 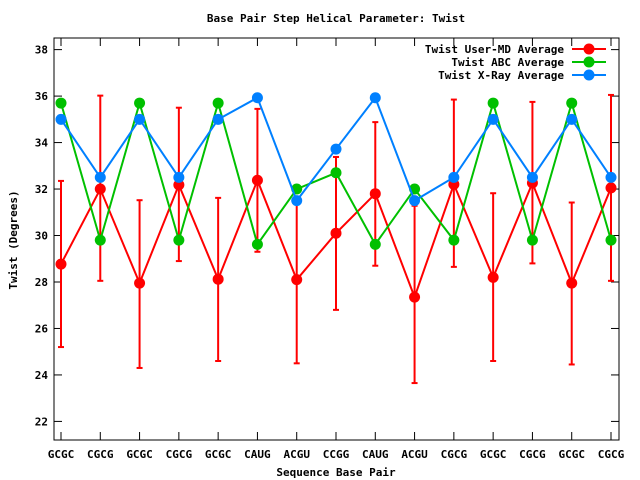 I want to click on y-tick-label: 26, so click(x=42, y=328).